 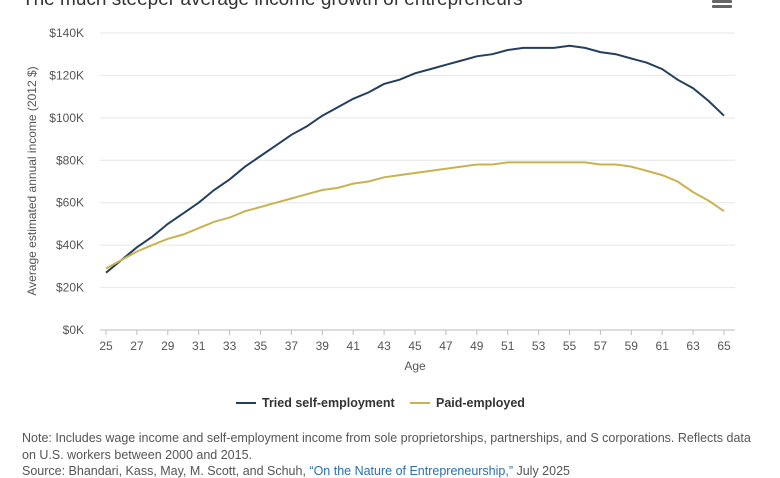 I want to click on x-tick-label: 25, so click(x=106, y=346).